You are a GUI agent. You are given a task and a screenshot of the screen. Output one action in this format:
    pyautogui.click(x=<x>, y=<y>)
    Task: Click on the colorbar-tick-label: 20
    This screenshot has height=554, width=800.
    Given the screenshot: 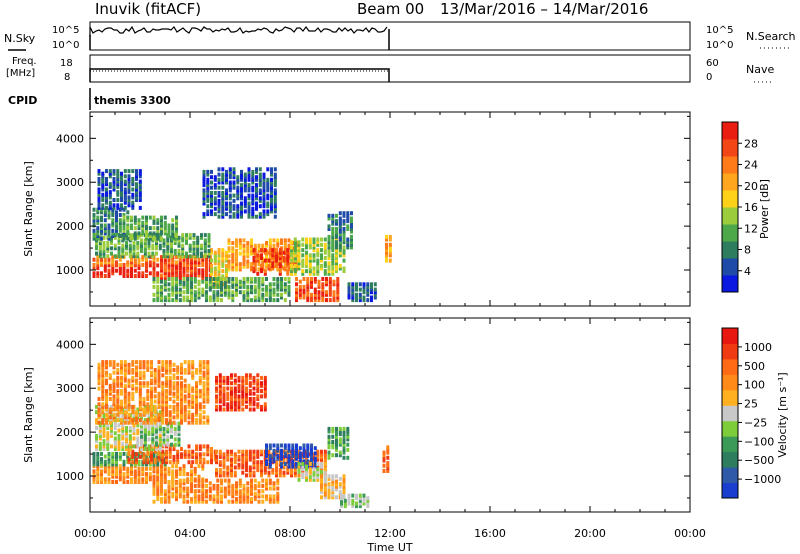 What is the action you would take?
    pyautogui.click(x=751, y=186)
    